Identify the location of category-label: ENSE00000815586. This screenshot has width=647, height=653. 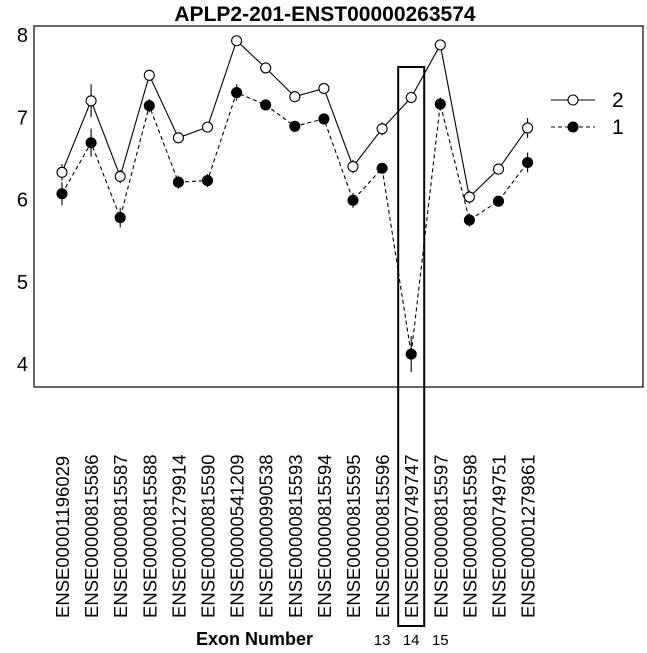
(91, 536).